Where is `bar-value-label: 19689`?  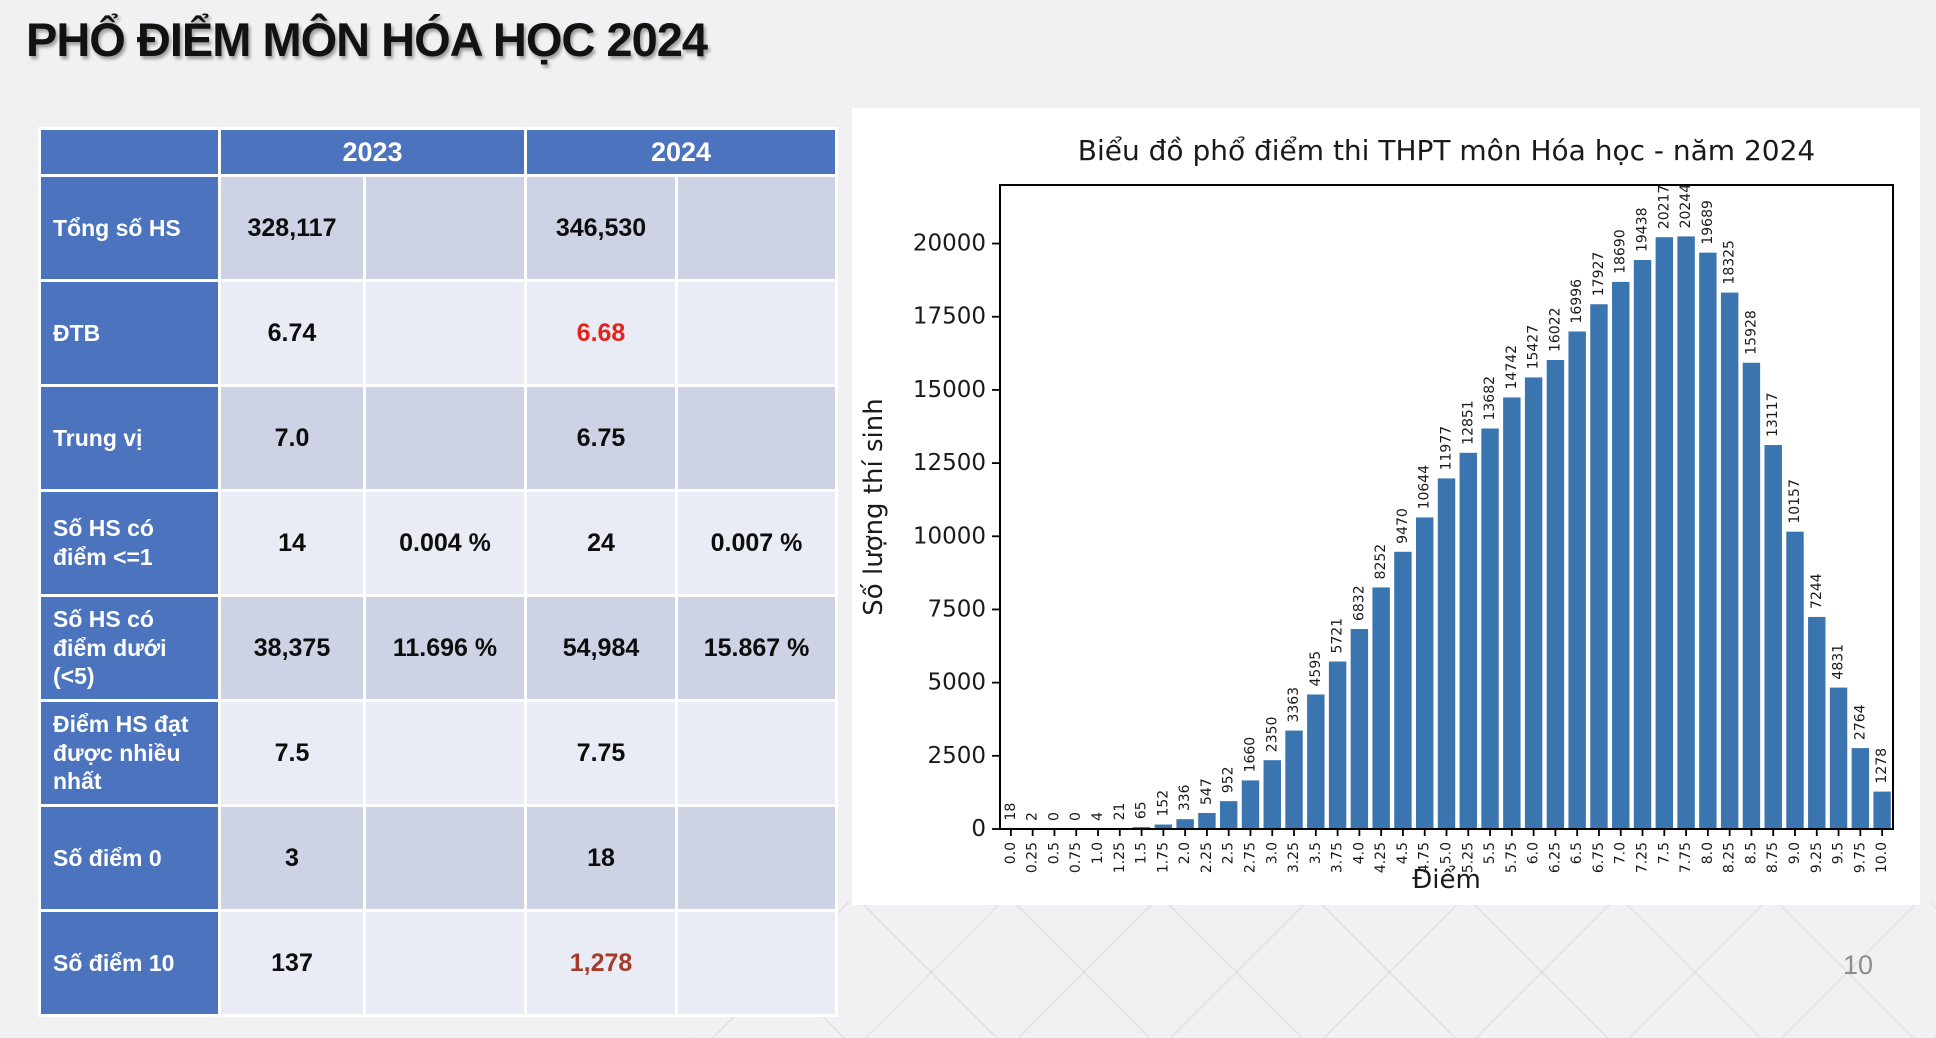
bar-value-label: 19689 is located at coordinates (1708, 222).